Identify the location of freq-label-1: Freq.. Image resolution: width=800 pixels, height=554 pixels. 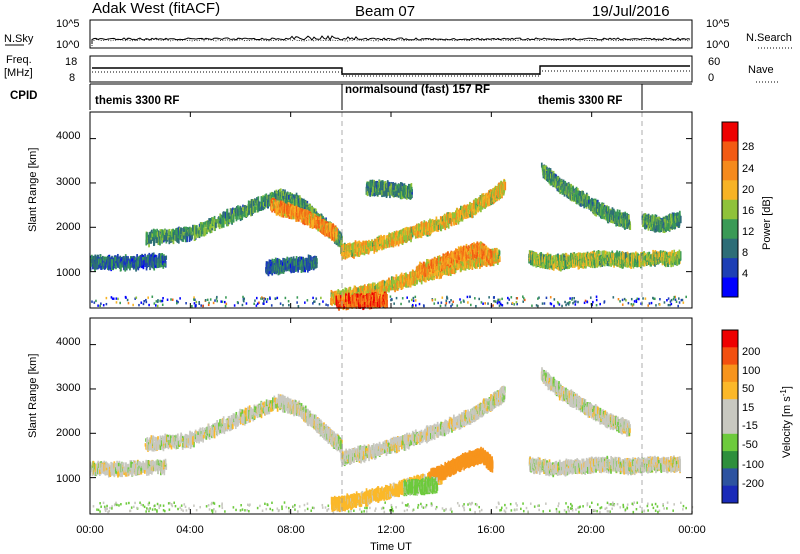
(19, 60).